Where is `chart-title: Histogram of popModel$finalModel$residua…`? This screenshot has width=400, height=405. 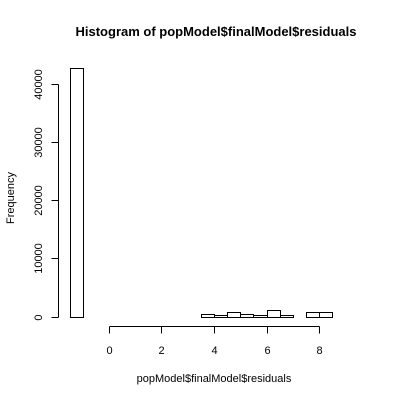
chart-title: Histogram of popModel$finalModel$residua… is located at coordinates (216, 31).